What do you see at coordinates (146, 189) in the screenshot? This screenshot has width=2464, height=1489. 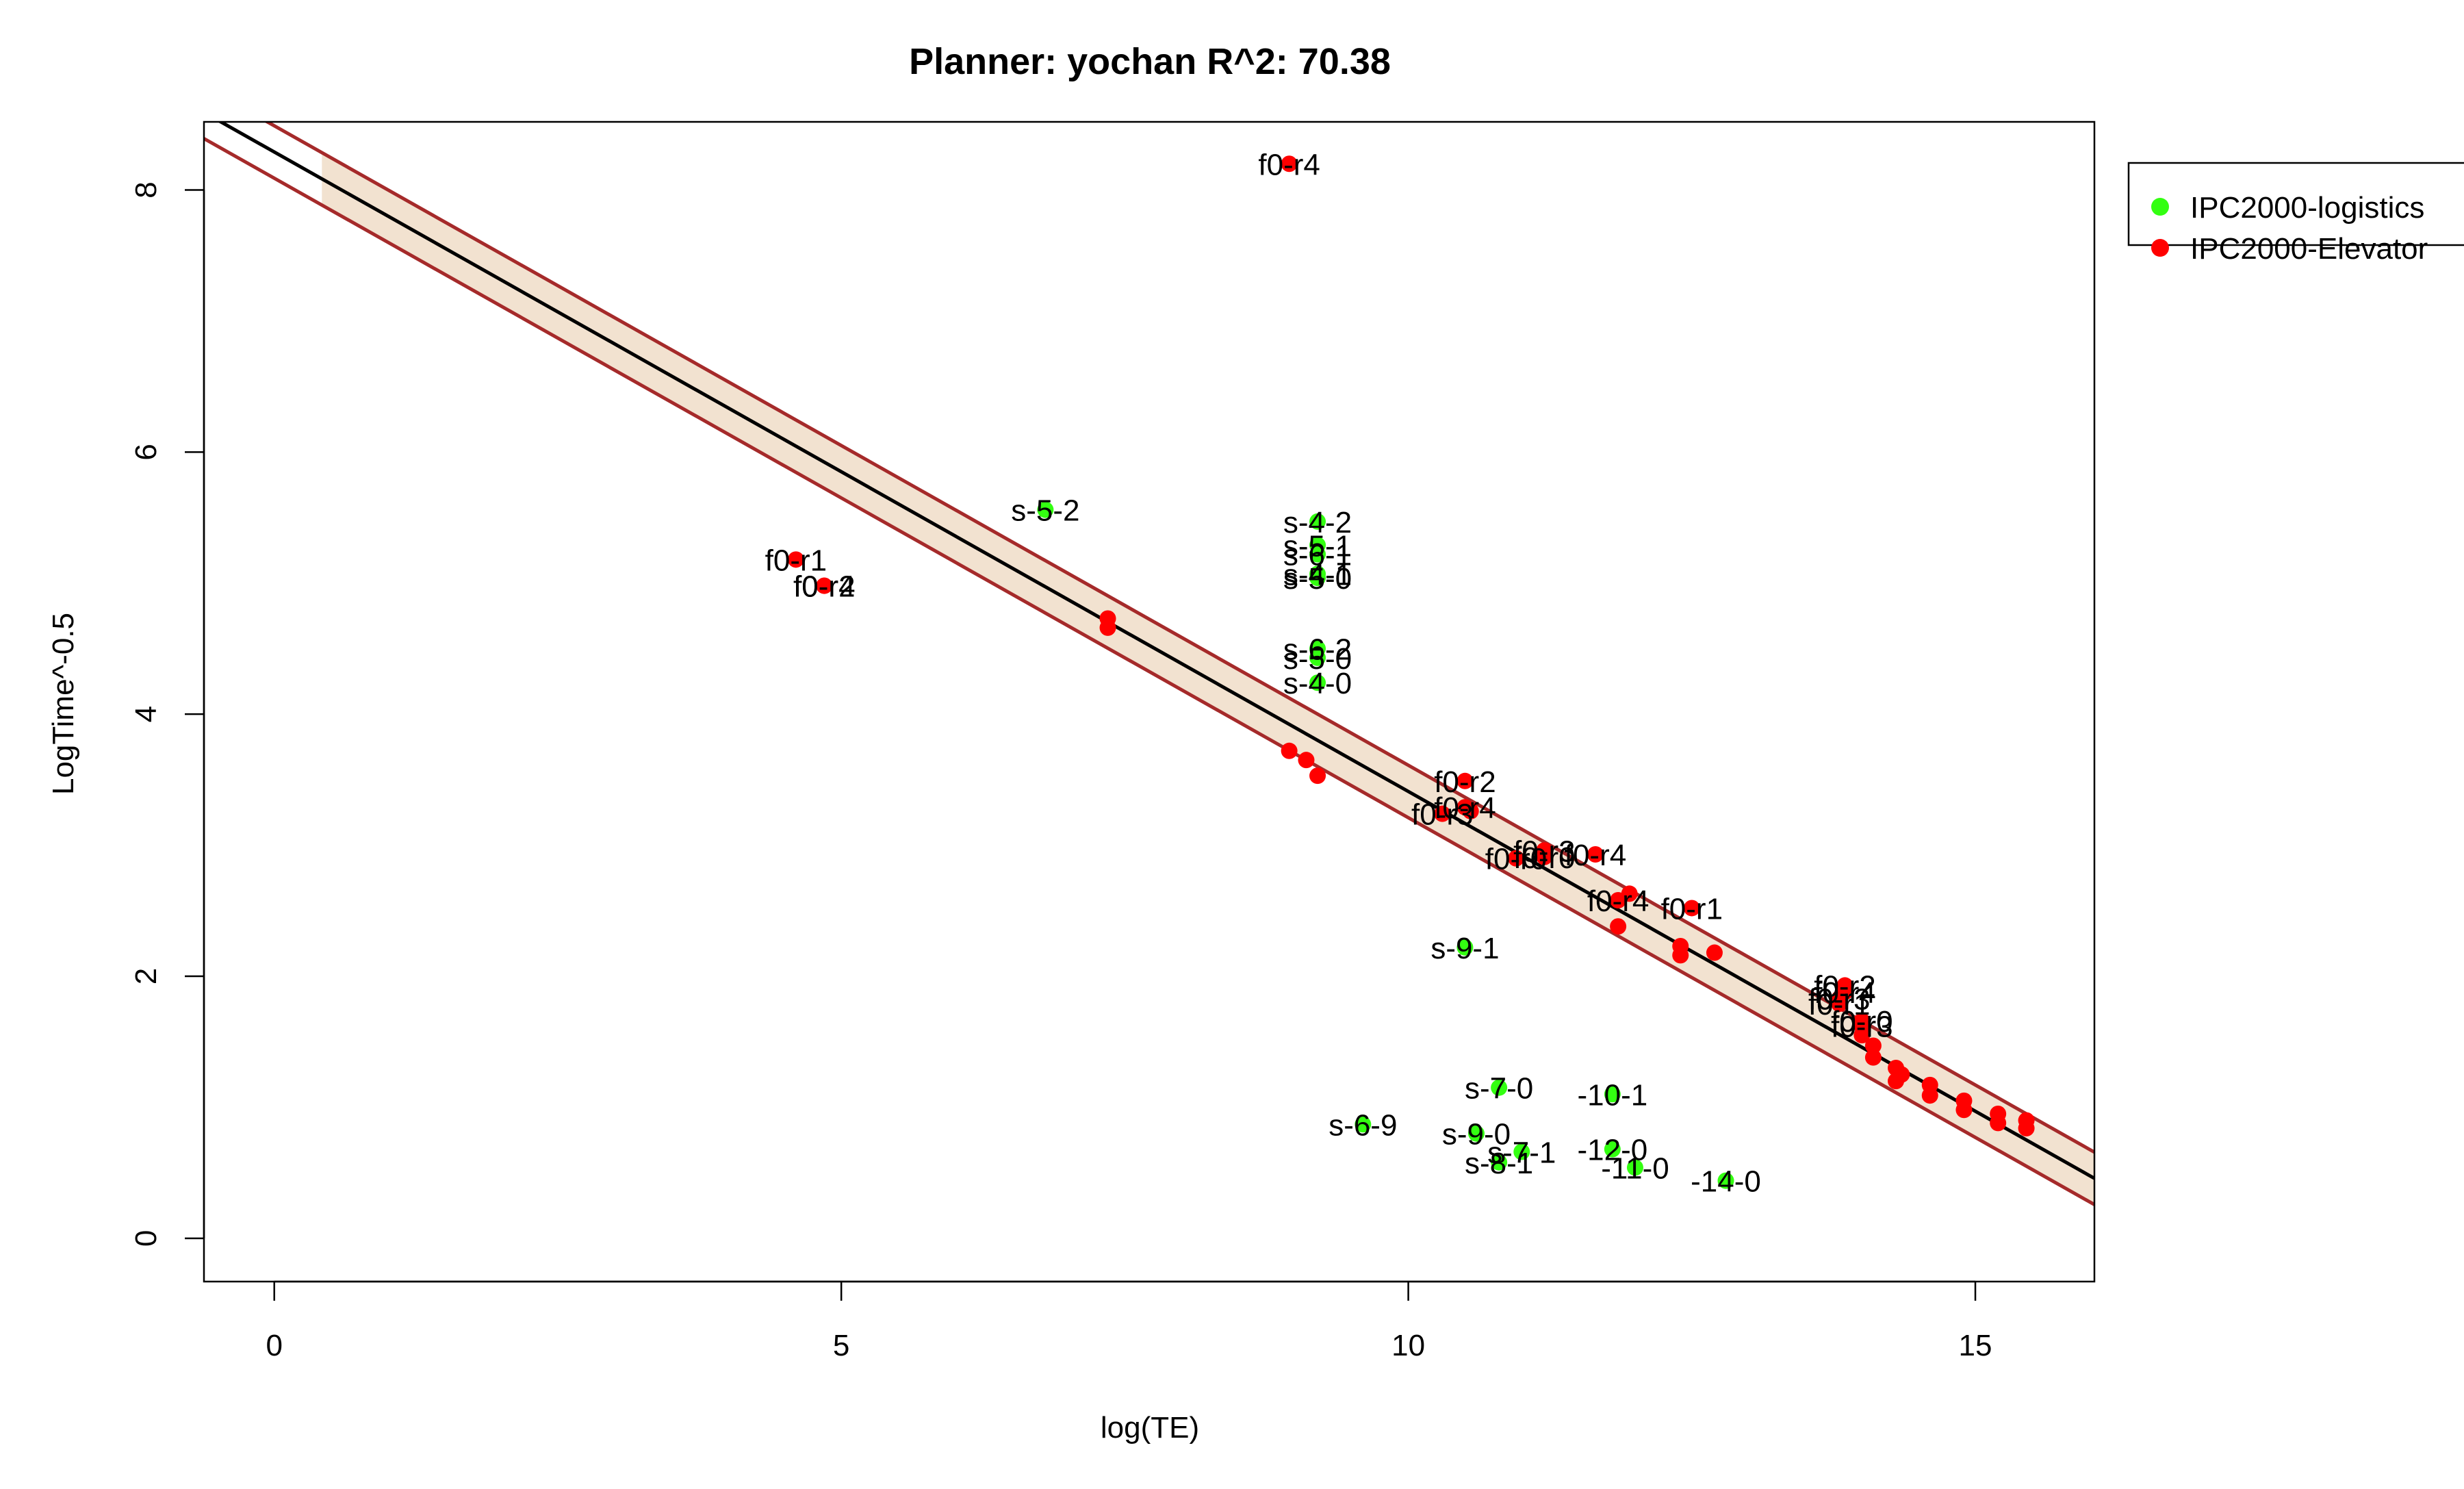 I see `y-tick-label: 8` at bounding box center [146, 189].